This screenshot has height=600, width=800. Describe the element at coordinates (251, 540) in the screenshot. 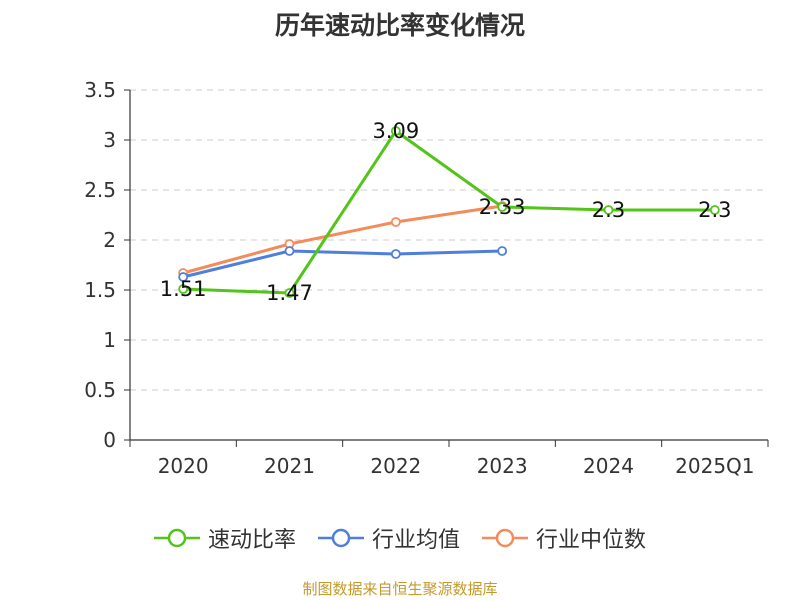

I see `legend-label-quick-ratio: 速动比率` at that location.